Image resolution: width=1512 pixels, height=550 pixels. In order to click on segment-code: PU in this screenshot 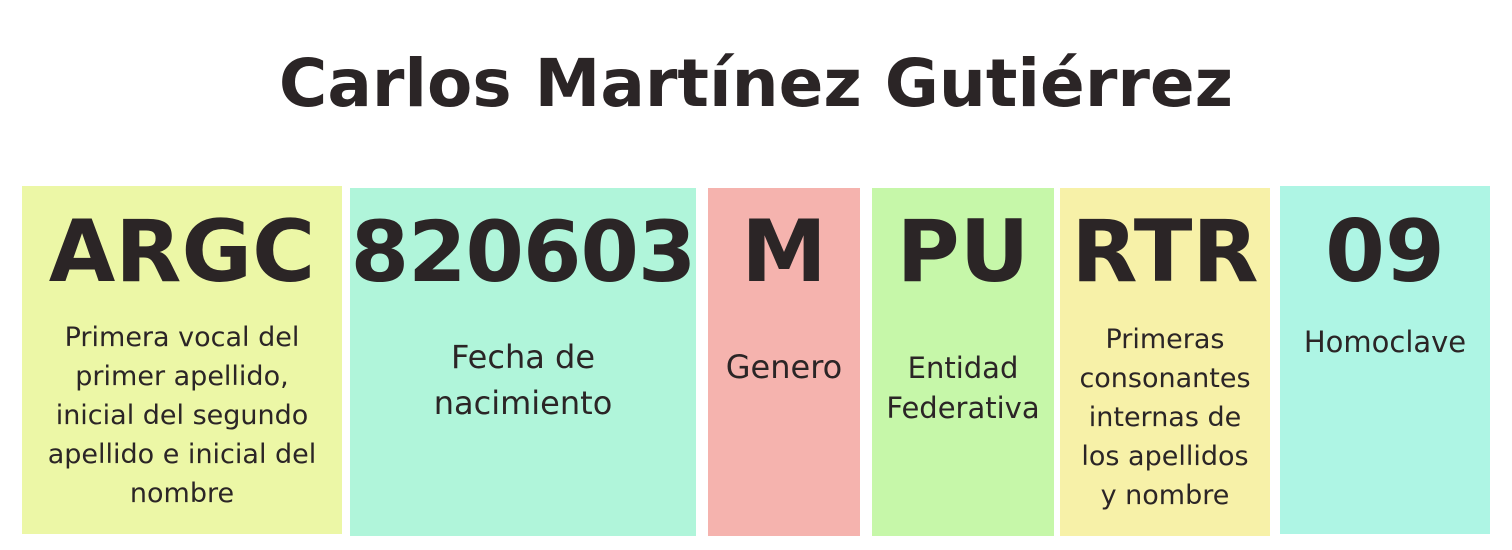, I will do `click(963, 252)`.